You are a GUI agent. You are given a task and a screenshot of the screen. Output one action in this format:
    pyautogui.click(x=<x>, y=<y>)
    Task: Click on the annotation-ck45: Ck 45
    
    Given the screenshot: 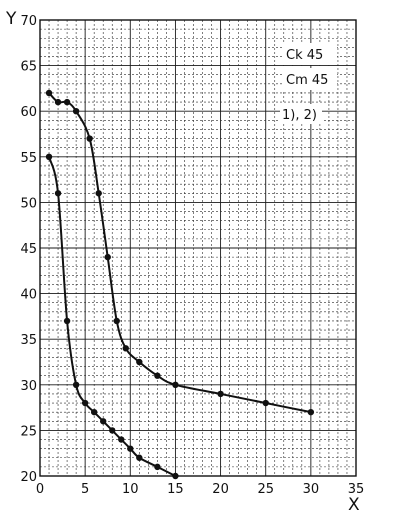 What is the action you would take?
    pyautogui.click(x=304, y=55)
    